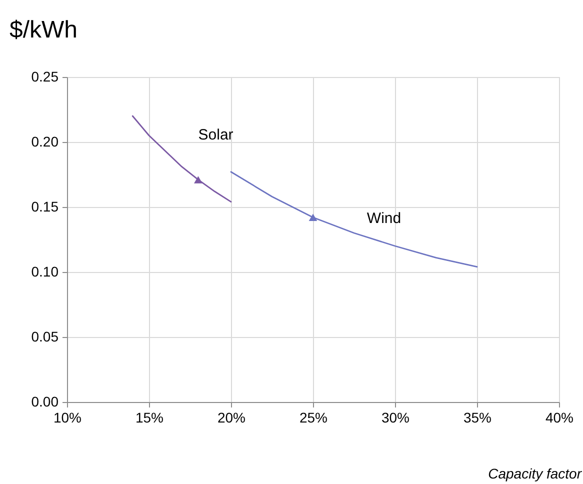 The image size is (583, 484). Describe the element at coordinates (395, 418) in the screenshot. I see `x-tick-label: 30%` at that location.